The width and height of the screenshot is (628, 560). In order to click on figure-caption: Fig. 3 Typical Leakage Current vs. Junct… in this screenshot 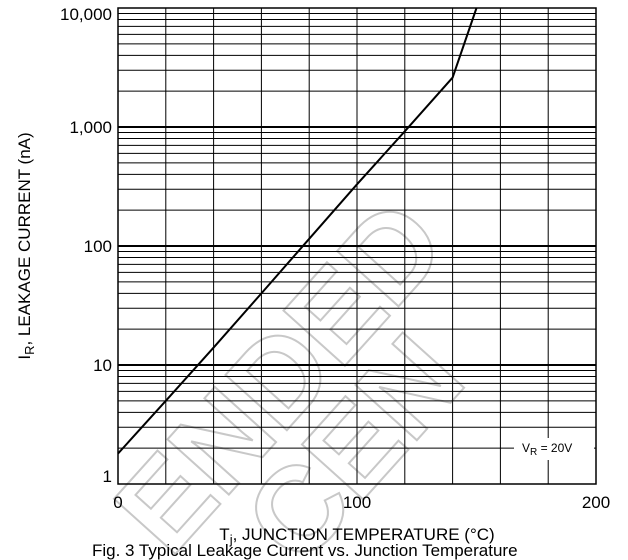, I will do `click(305, 550)`.